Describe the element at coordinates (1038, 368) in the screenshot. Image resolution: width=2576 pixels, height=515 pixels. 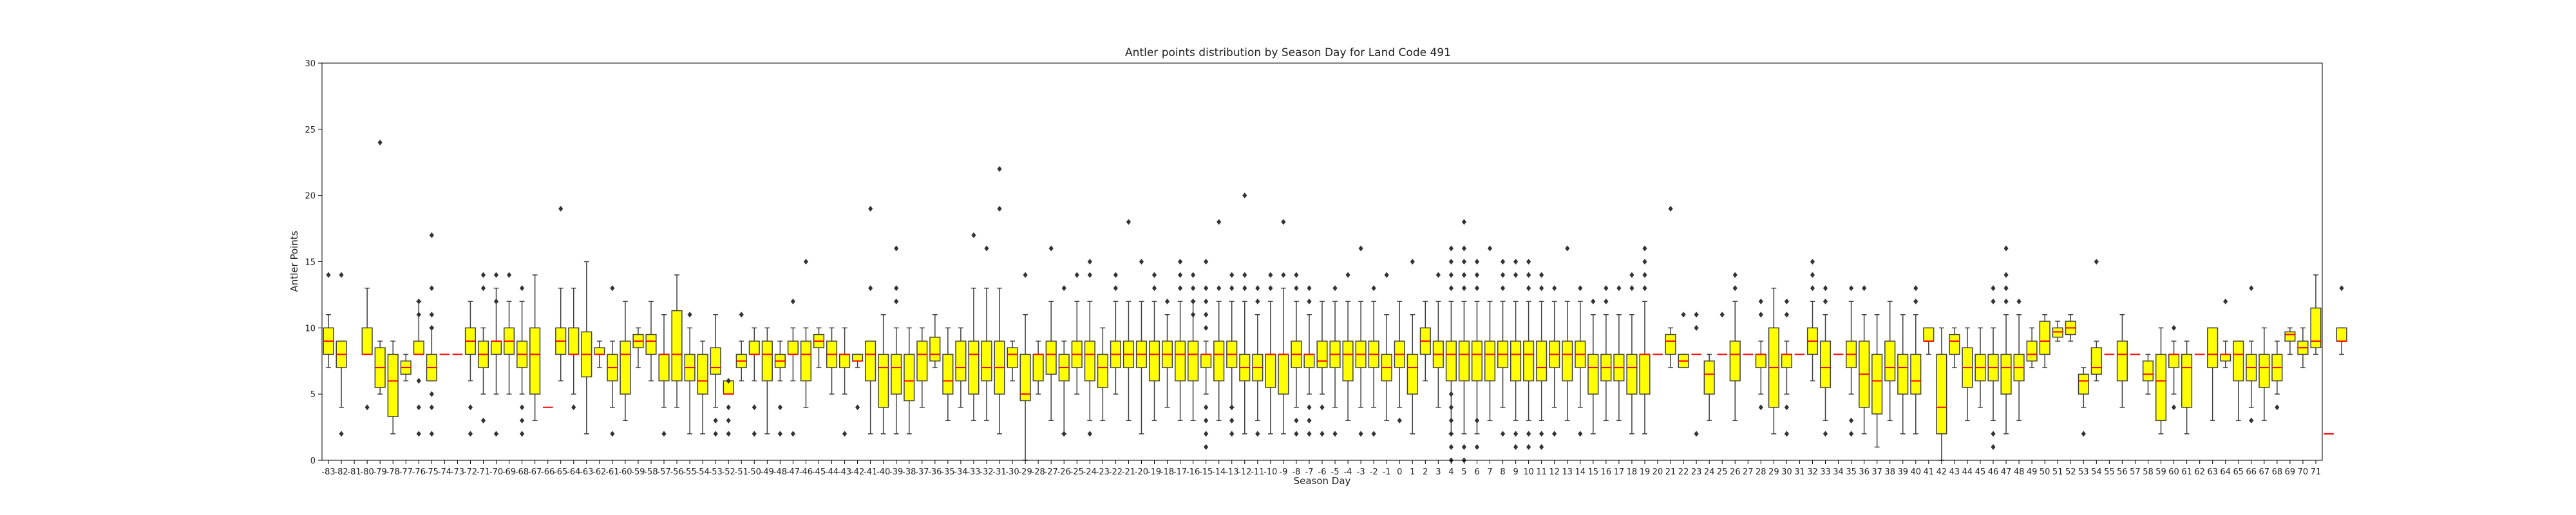
I see `box--28` at that location.